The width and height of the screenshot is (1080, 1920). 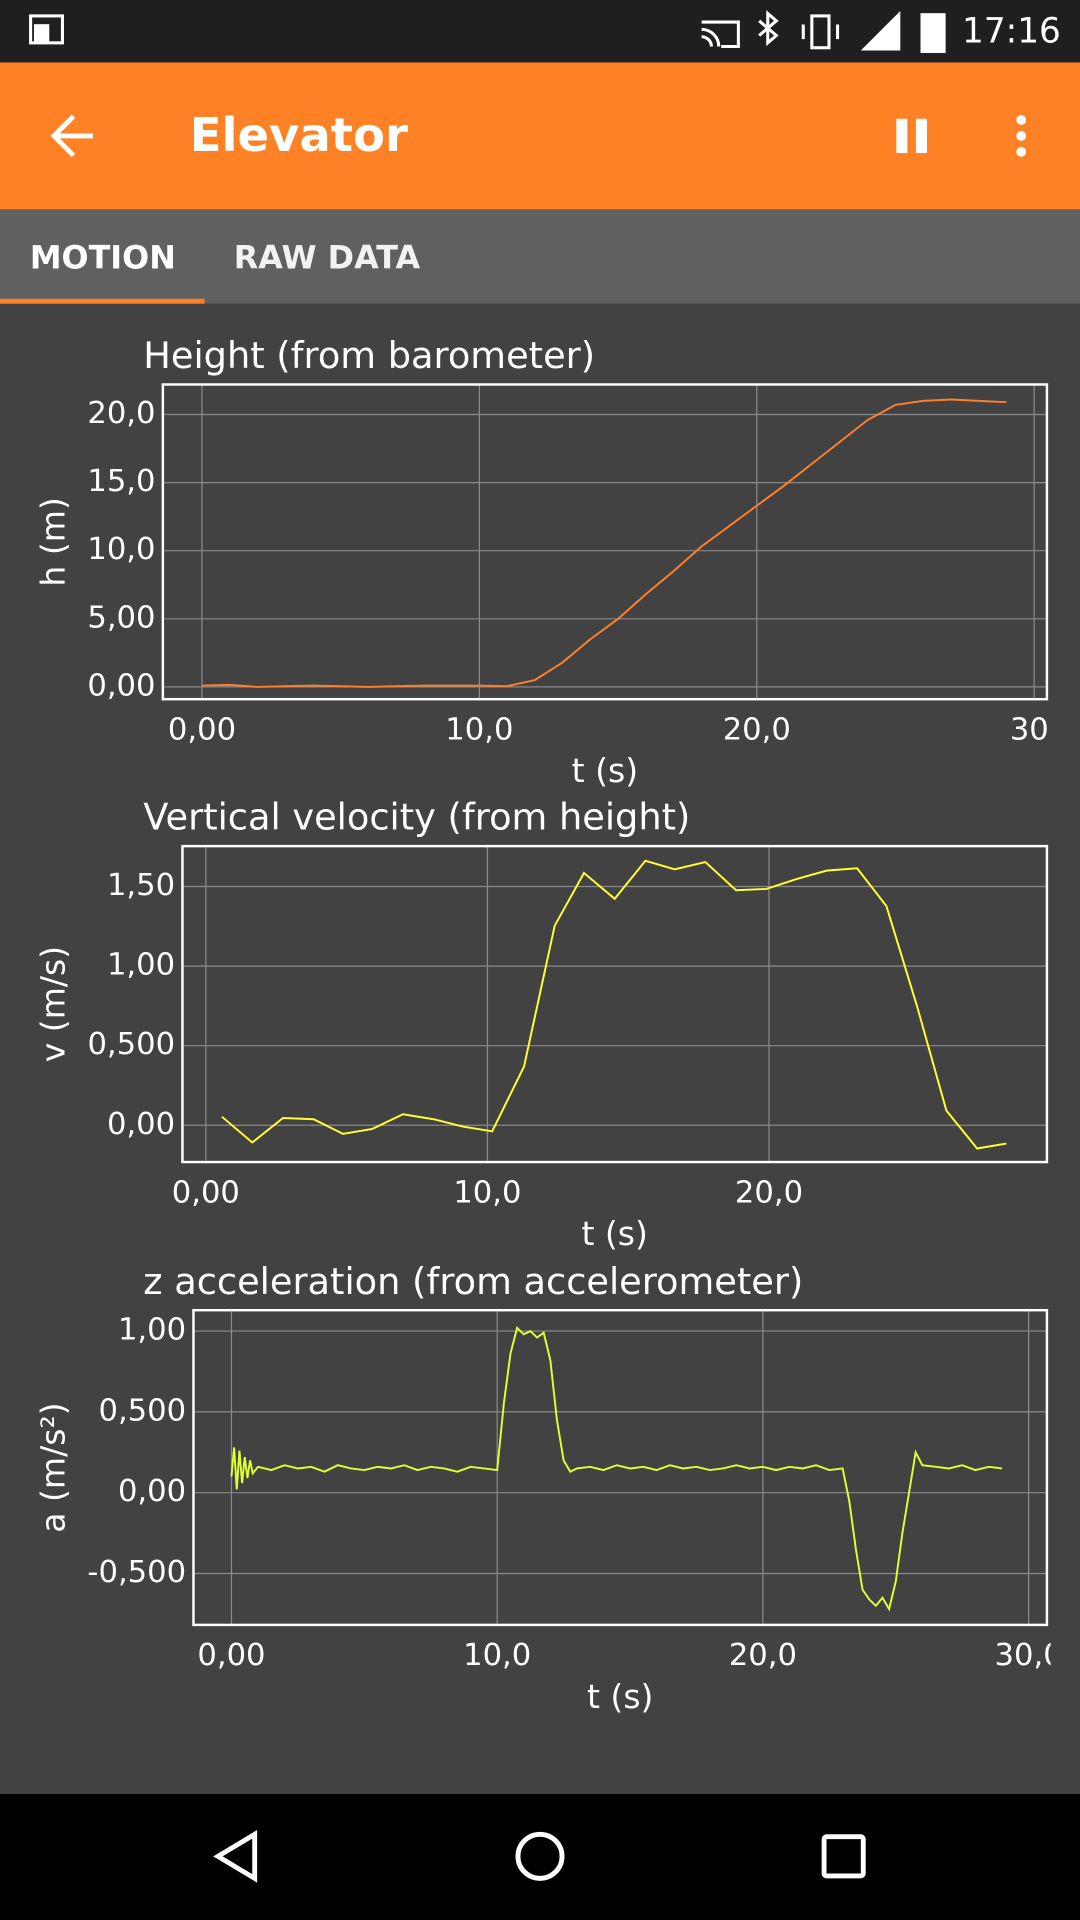 I want to click on nav-home, so click(x=540, y=1856).